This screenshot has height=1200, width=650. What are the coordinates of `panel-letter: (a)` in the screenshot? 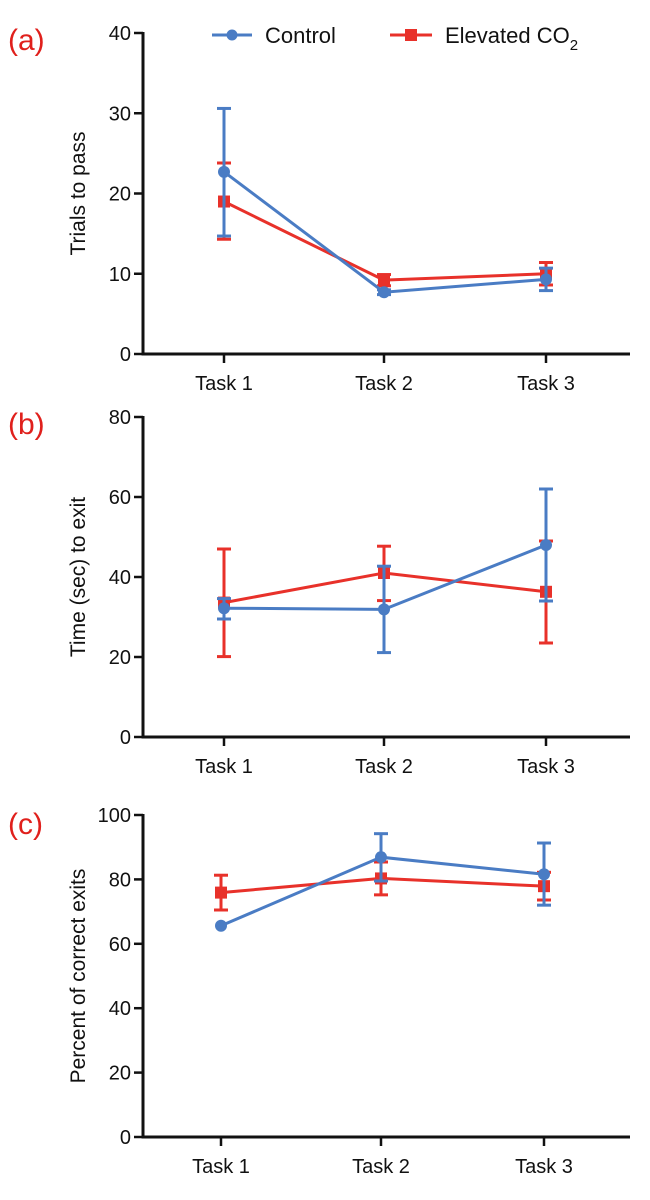 It's located at (26, 40).